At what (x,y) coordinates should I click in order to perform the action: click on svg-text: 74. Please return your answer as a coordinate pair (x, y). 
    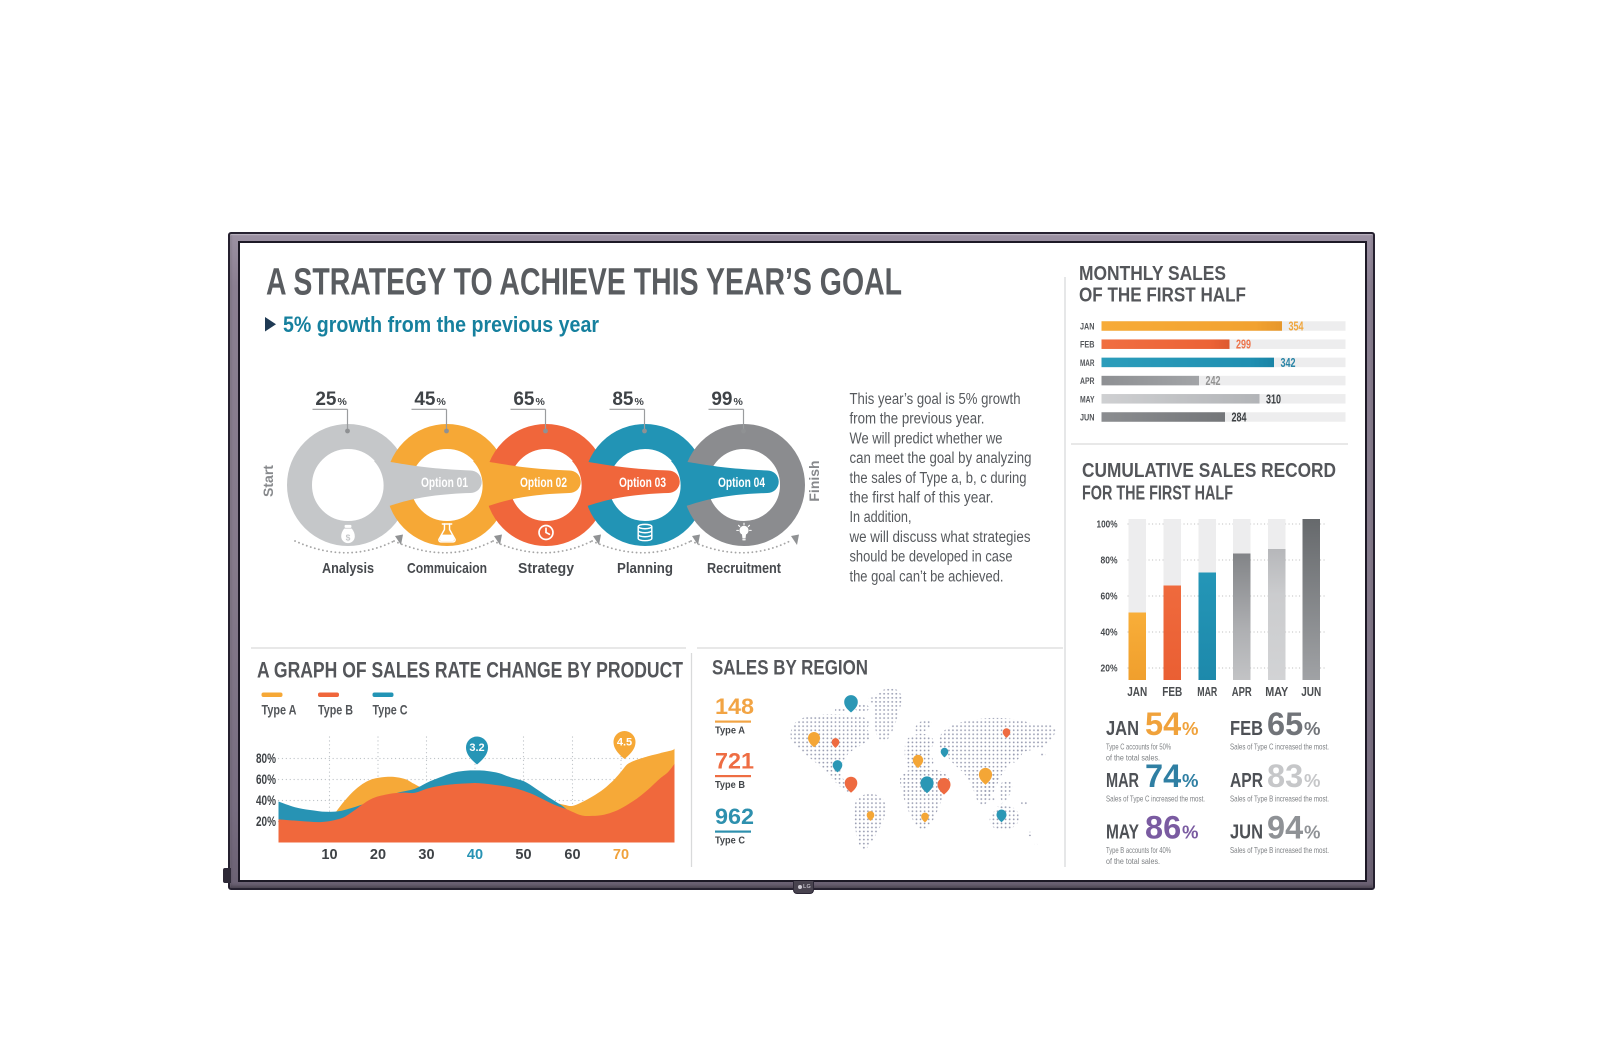
    Looking at the image, I should click on (1163, 776).